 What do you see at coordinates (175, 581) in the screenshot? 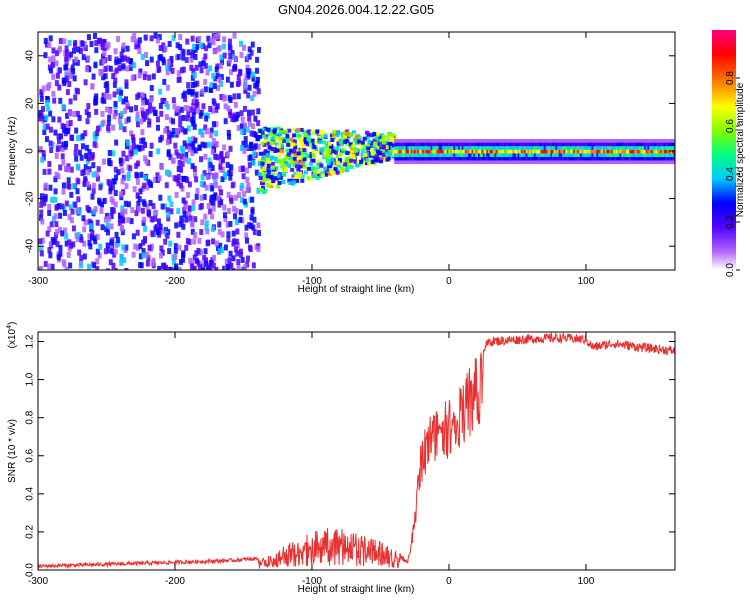
I see `x-tick-label: -200` at bounding box center [175, 581].